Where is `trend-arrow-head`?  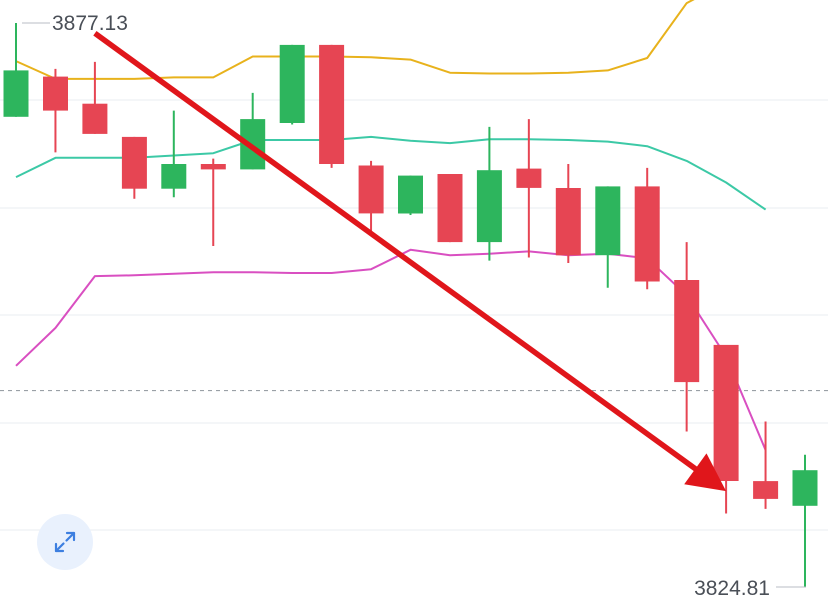
trend-arrow-head is located at coordinates (705, 472).